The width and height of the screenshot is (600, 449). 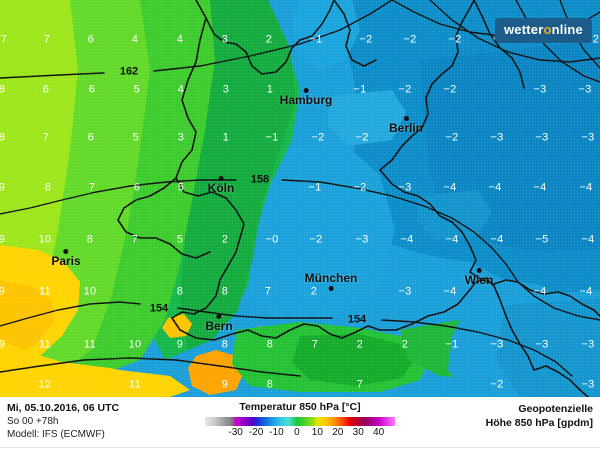 I want to click on geopotential-label-line2: Höhe 850 hPa [gpdm], so click(x=539, y=423).